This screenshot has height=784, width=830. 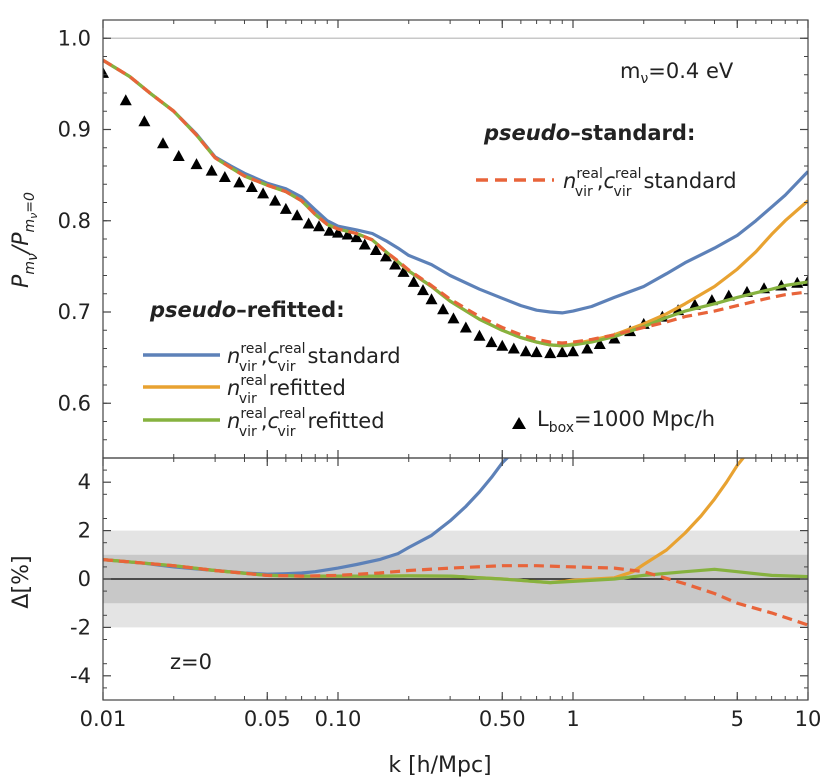 I want to click on y-tick-label: 2, so click(x=84, y=531).